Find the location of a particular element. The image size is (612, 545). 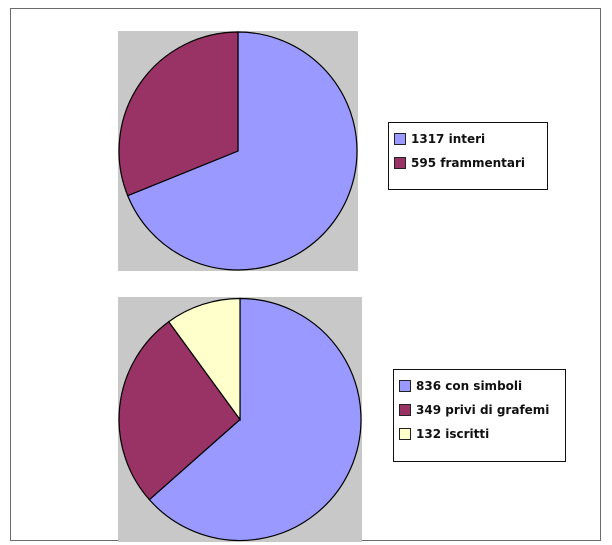

pie-slice-349-privi-di-grafemi is located at coordinates (179, 410).